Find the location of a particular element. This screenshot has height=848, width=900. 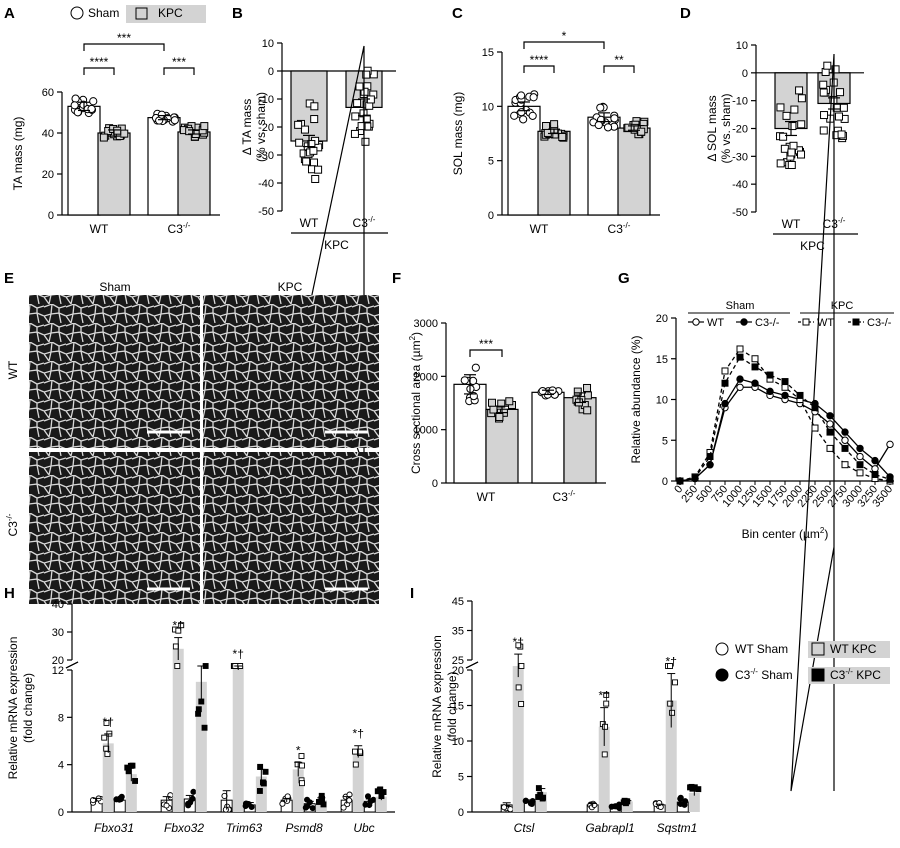

panel-d-y-tick-label: -40 is located at coordinates (740, 185).